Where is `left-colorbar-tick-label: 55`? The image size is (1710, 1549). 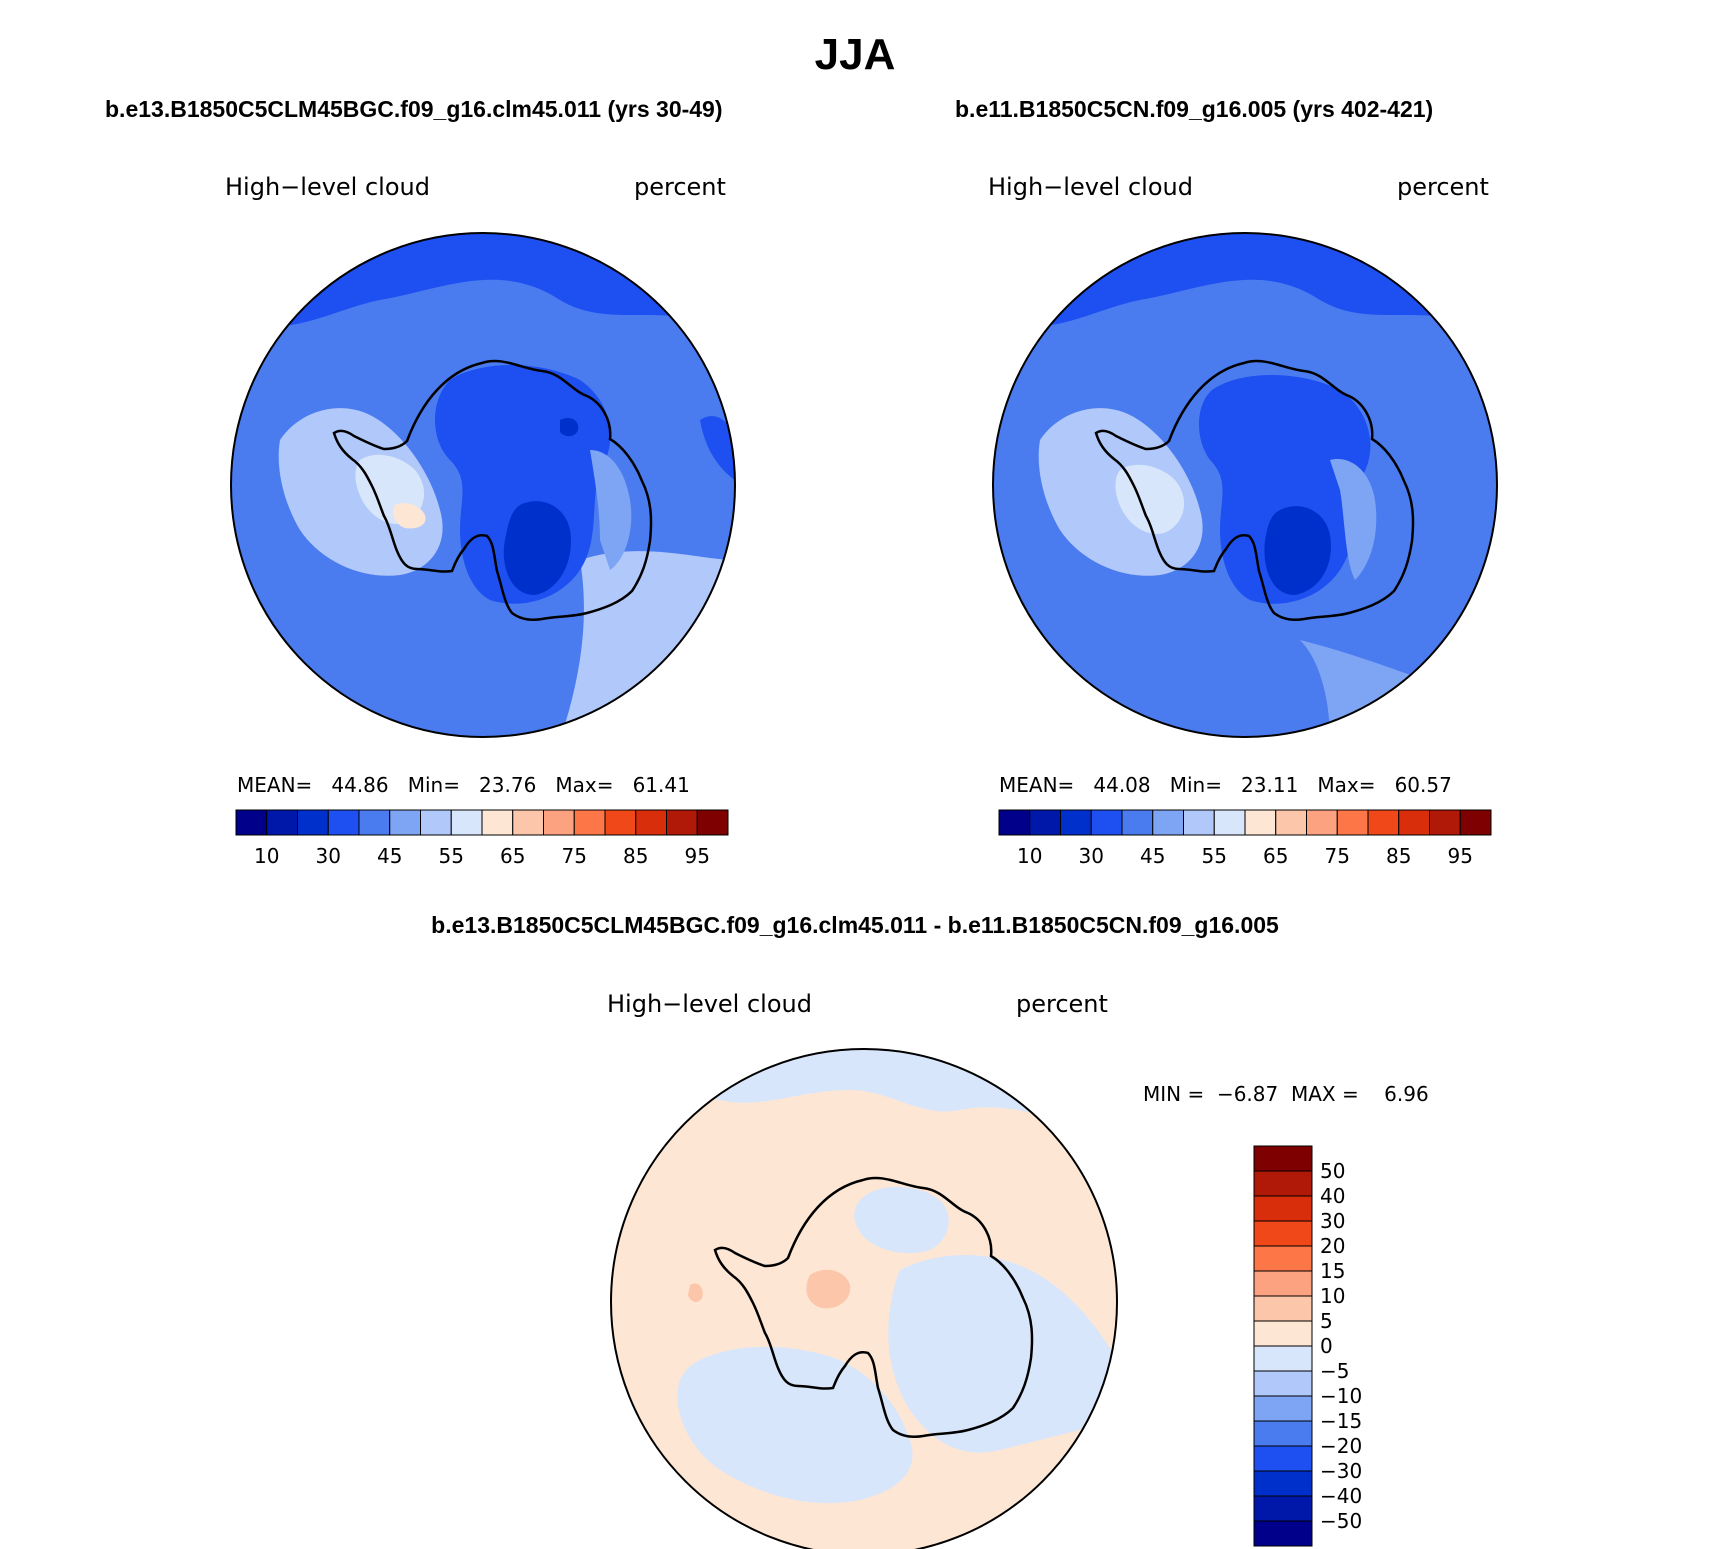 left-colorbar-tick-label: 55 is located at coordinates (451, 856).